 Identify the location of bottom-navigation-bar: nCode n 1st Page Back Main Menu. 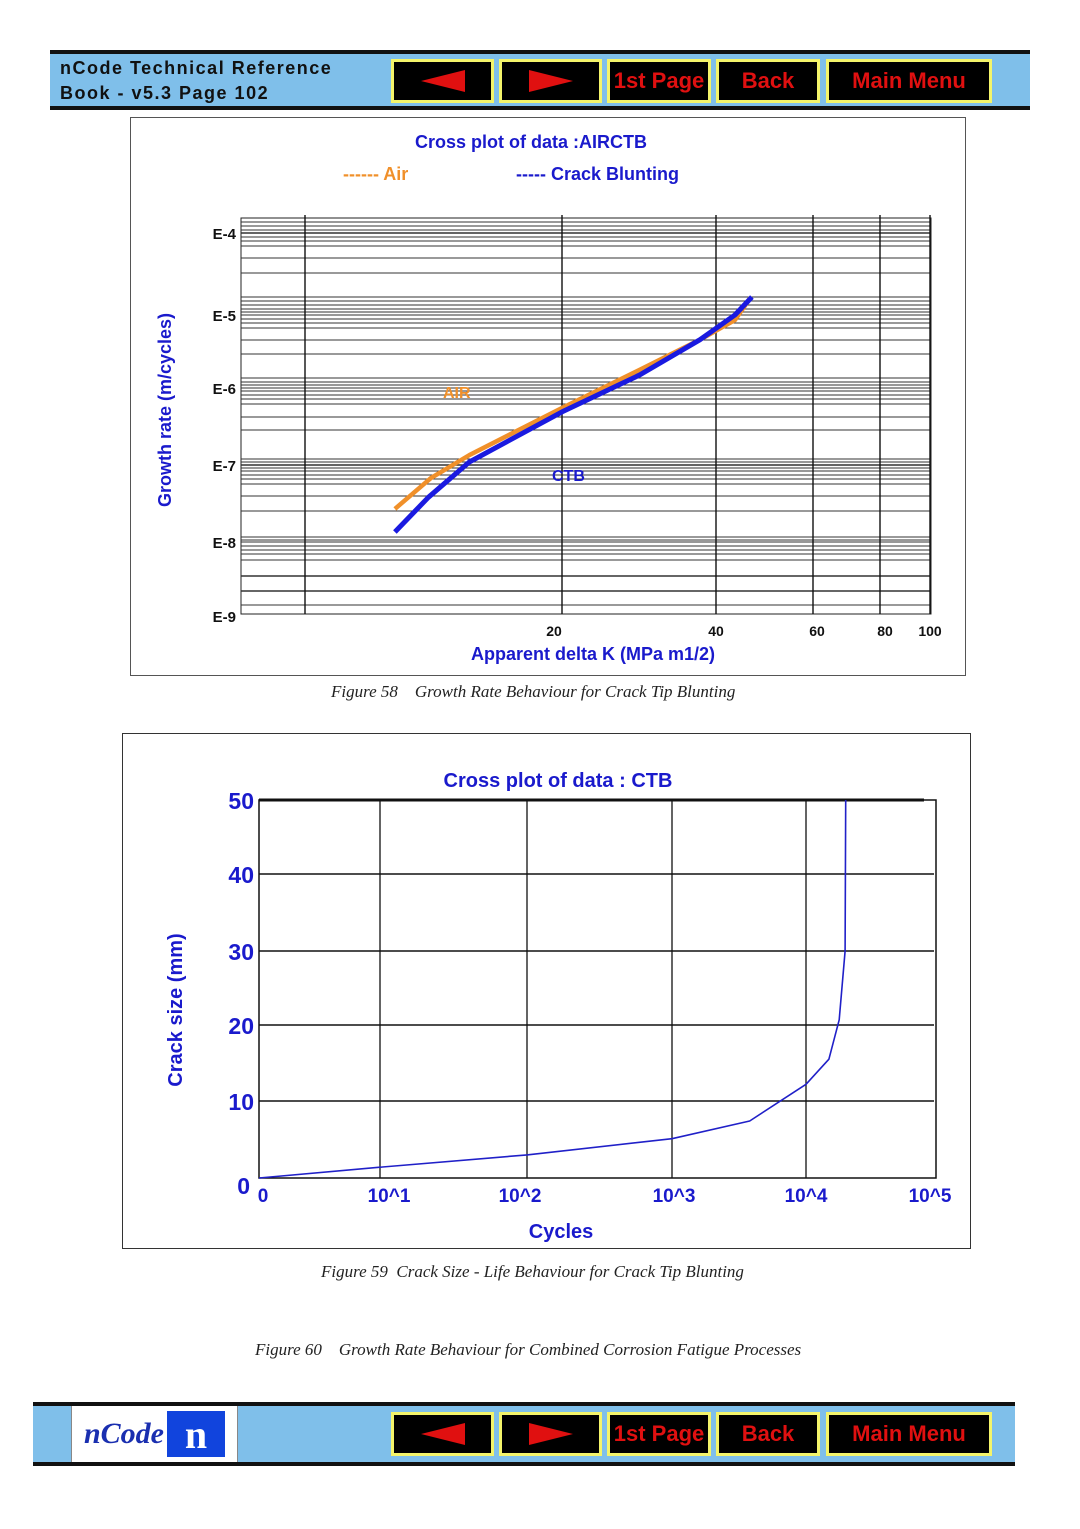
(524, 1434).